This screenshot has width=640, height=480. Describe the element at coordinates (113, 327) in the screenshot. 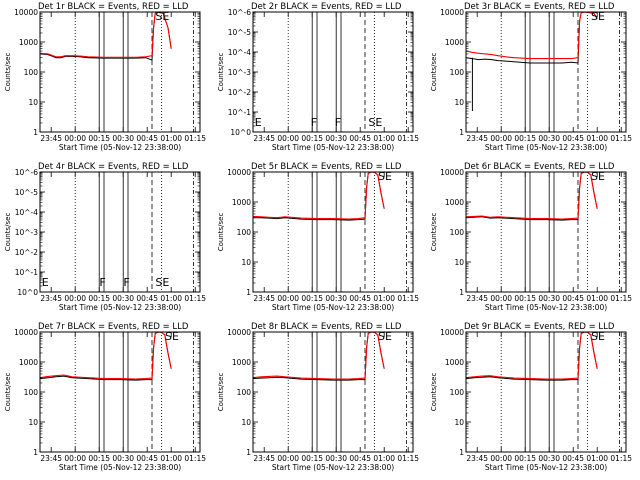

I see `panel-title: Det 7r BLACK = Events, RED = LLD` at that location.